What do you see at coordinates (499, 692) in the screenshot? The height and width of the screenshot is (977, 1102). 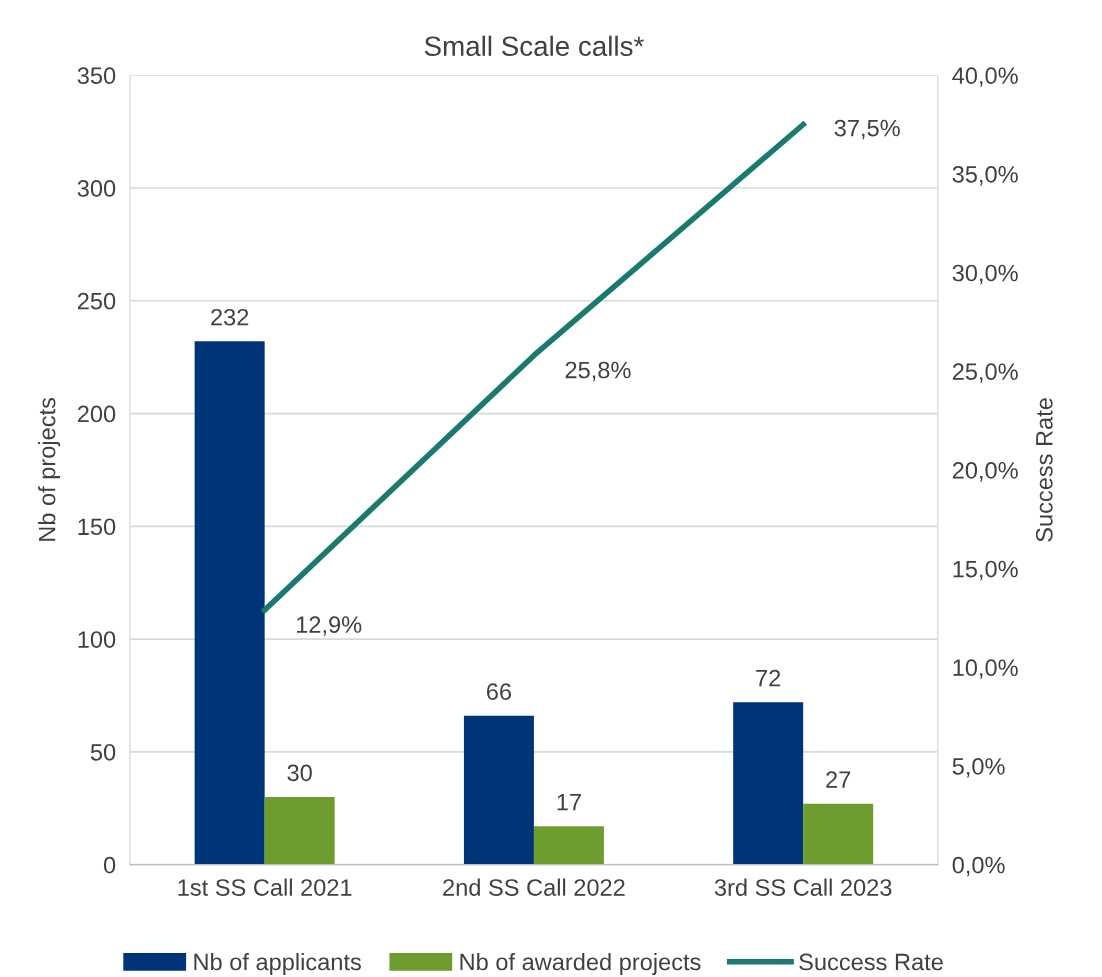 I see `data-label: 66` at bounding box center [499, 692].